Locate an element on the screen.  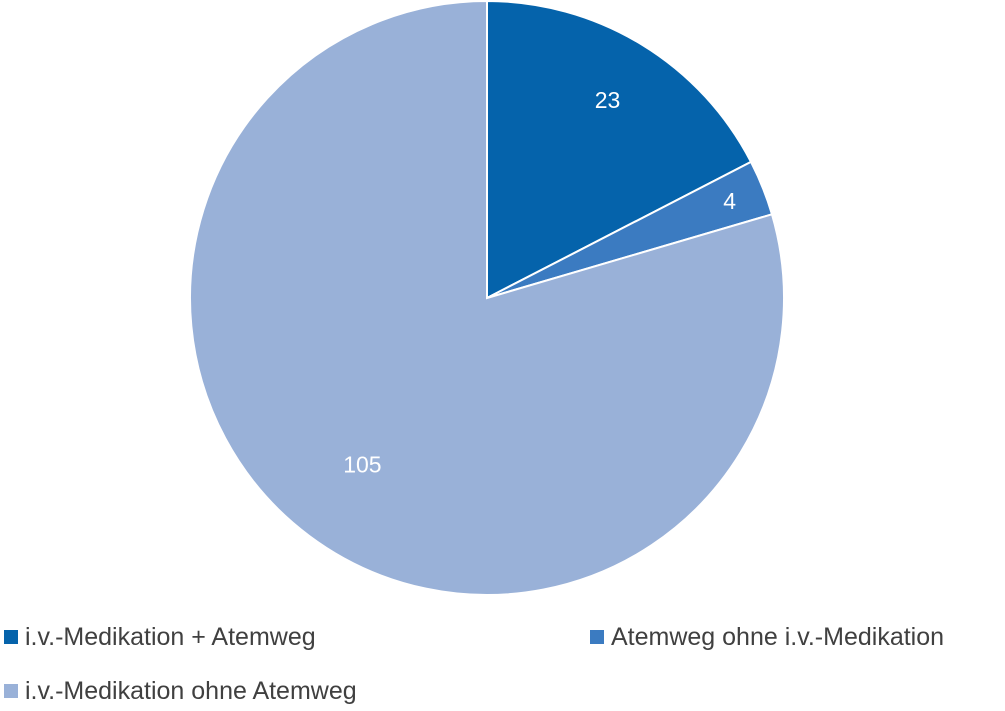
pie-slice is located at coordinates (619, 150).